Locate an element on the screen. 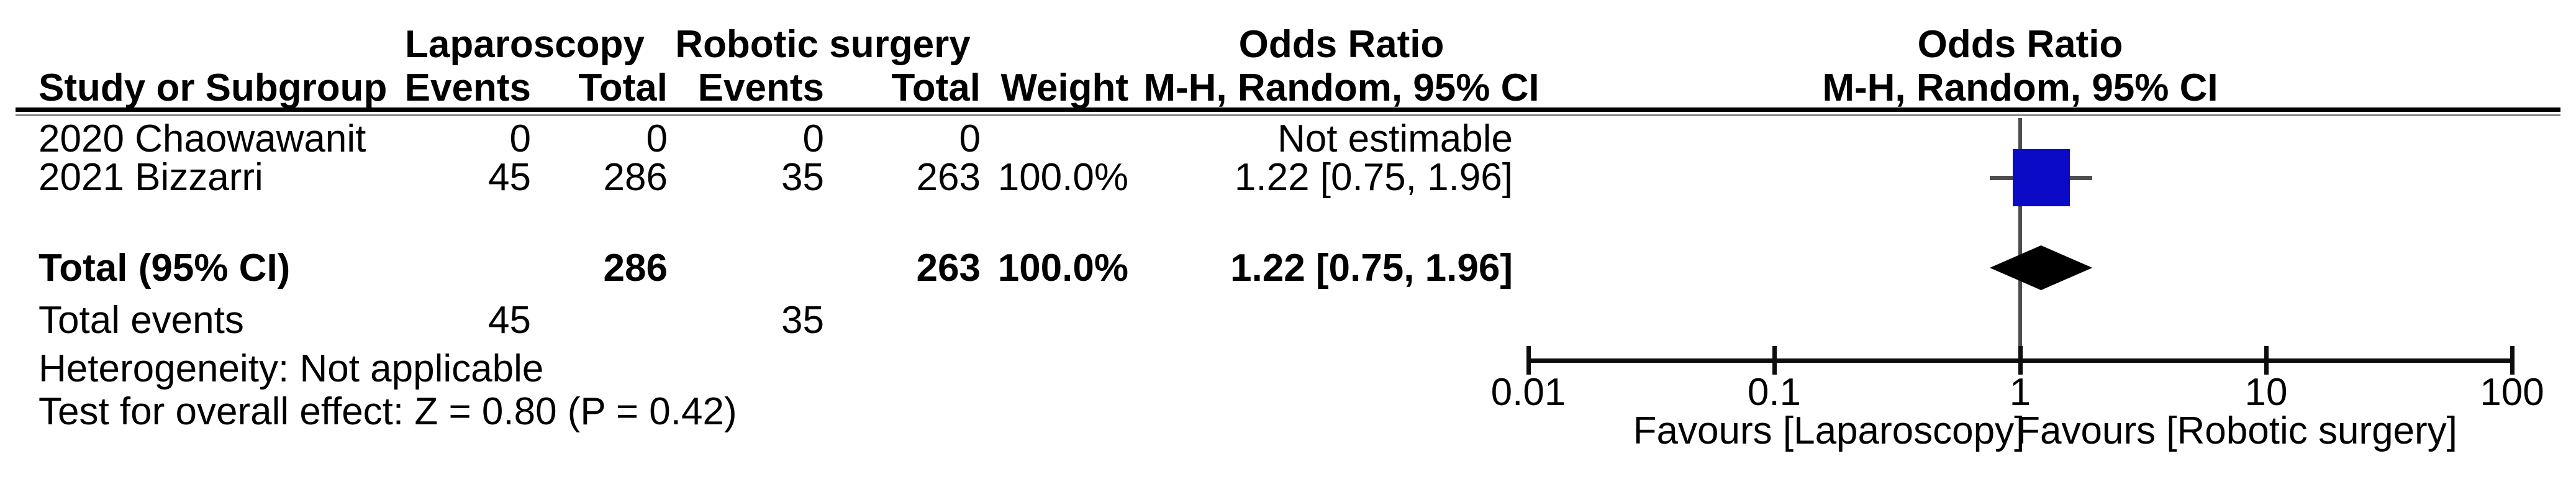 Image resolution: width=2576 pixels, height=479 pixels. study-events-1: 45 is located at coordinates (509, 177).